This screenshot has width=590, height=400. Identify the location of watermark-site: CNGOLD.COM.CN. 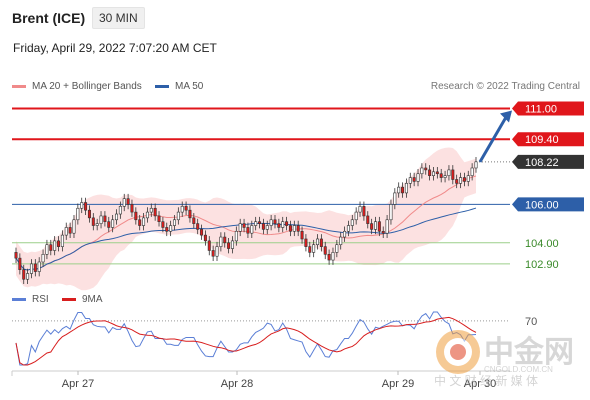
(518, 369).